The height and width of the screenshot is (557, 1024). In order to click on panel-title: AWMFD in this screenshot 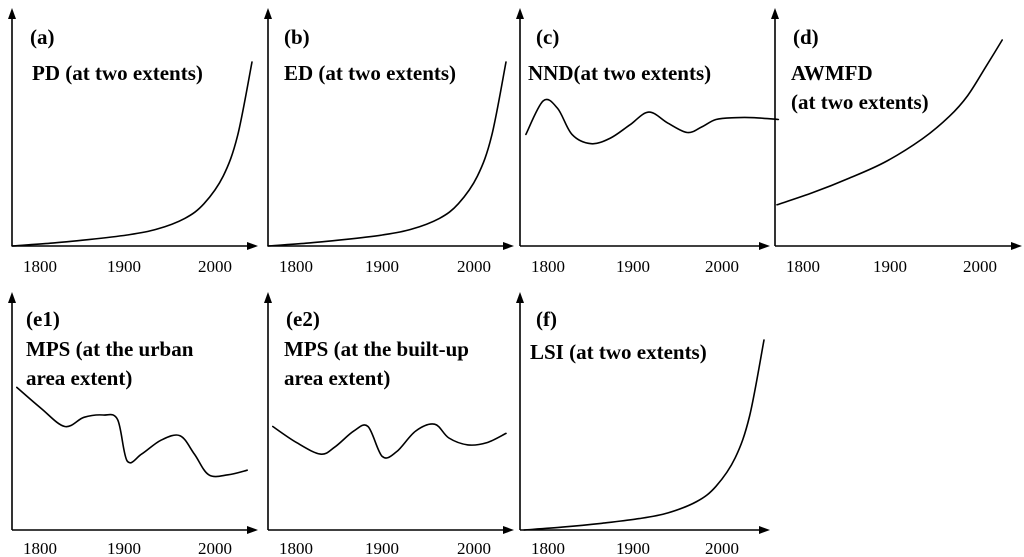, I will do `click(832, 73)`.